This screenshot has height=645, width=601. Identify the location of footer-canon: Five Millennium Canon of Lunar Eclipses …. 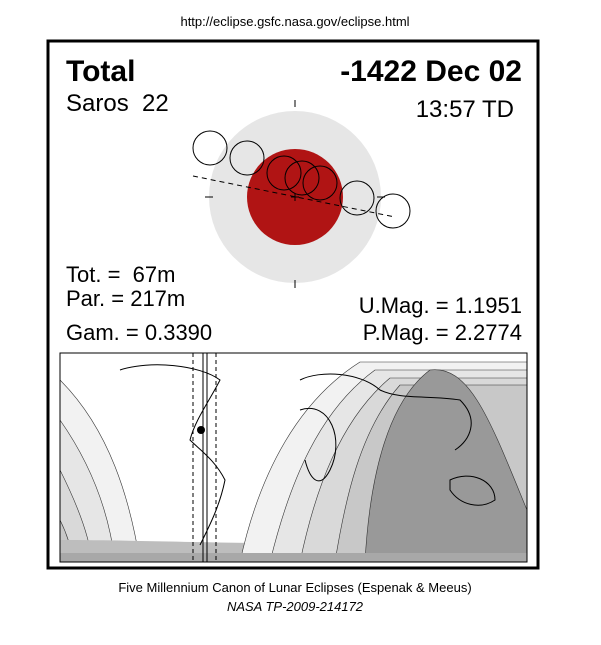
(294, 587).